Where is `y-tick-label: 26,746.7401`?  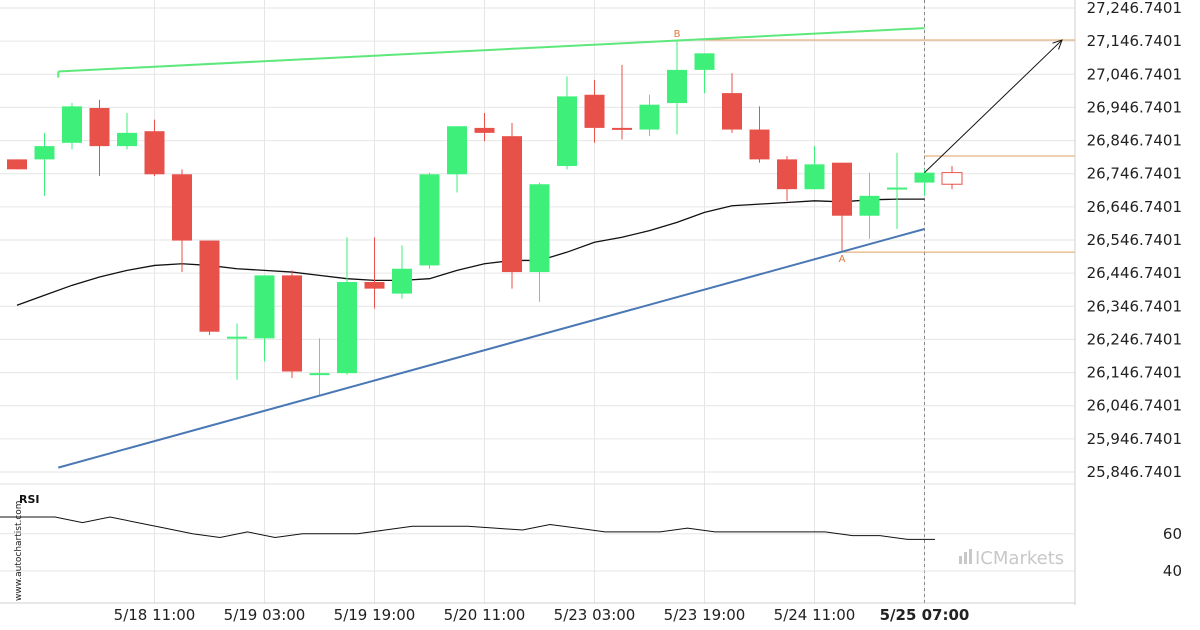 y-tick-label: 26,746.7401 is located at coordinates (1134, 174).